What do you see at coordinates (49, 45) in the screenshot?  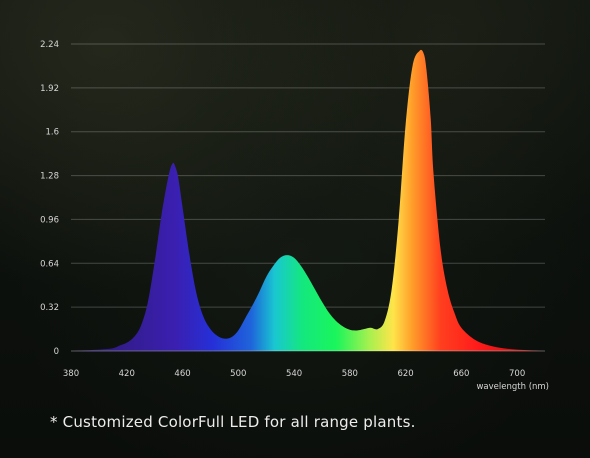 I see `y-tick-label: 2.24` at bounding box center [49, 45].